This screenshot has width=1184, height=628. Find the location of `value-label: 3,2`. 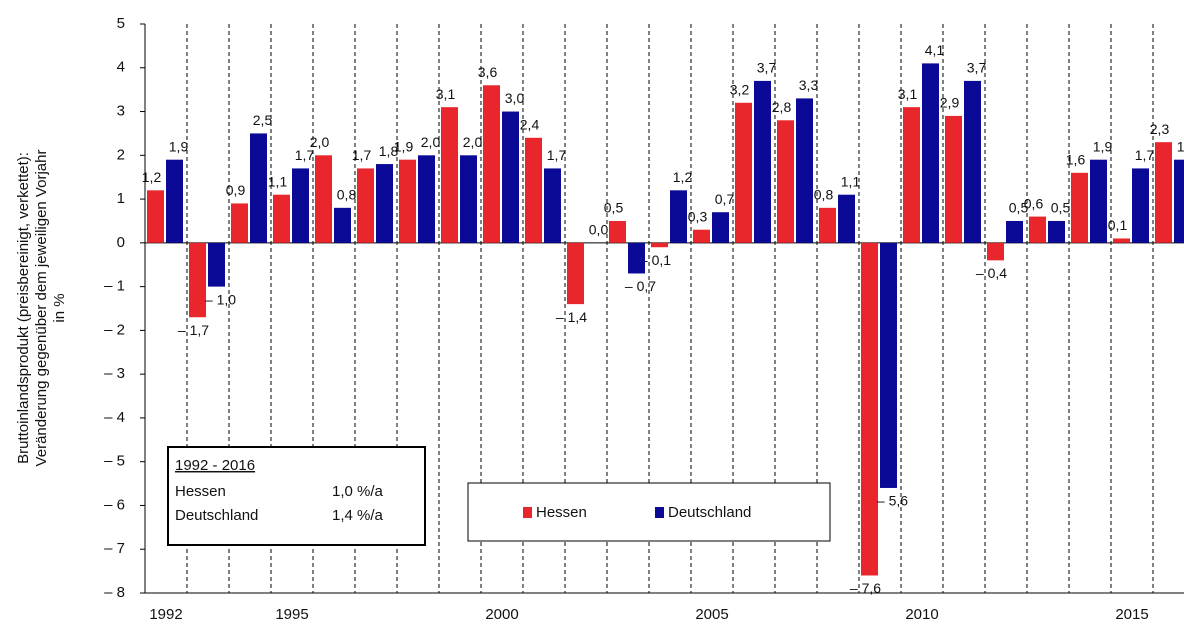

value-label: 3,2 is located at coordinates (740, 89).